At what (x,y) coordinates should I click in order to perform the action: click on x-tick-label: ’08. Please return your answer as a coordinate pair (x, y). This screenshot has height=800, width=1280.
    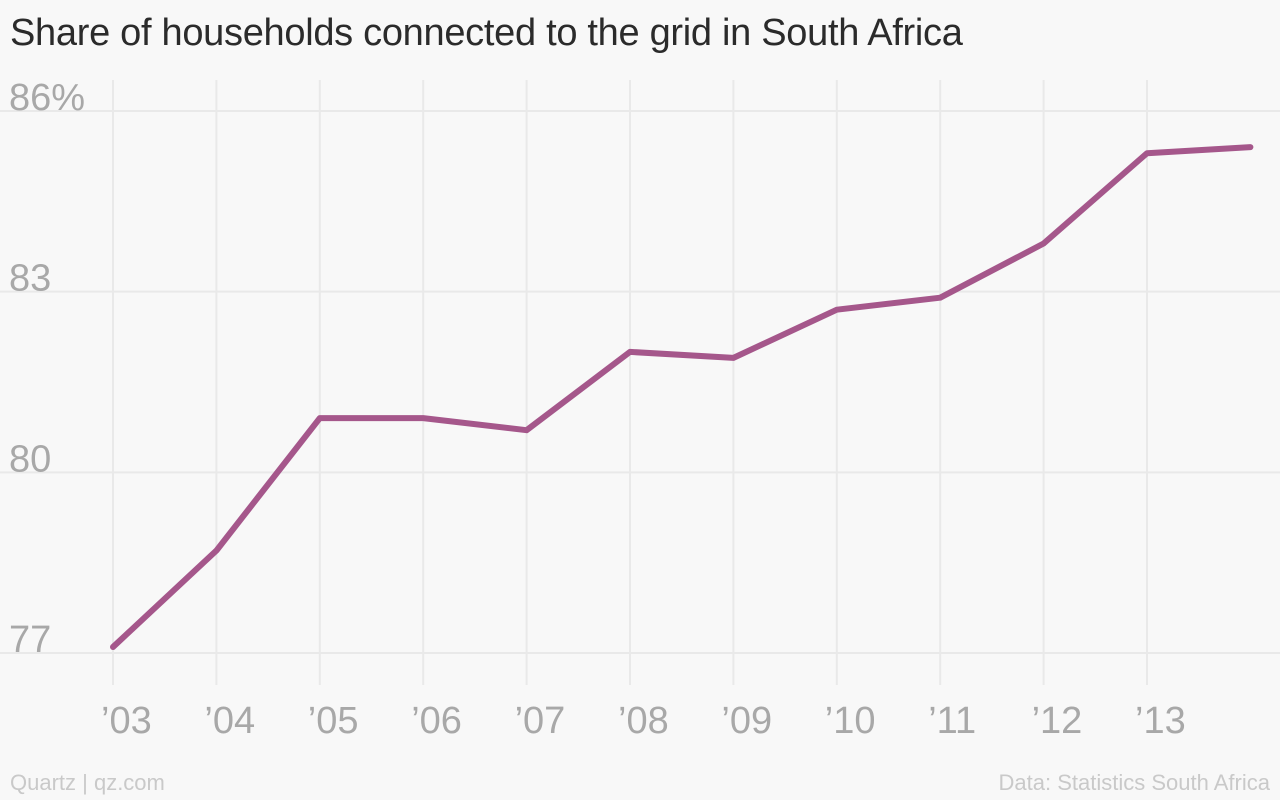
    Looking at the image, I should click on (643, 721).